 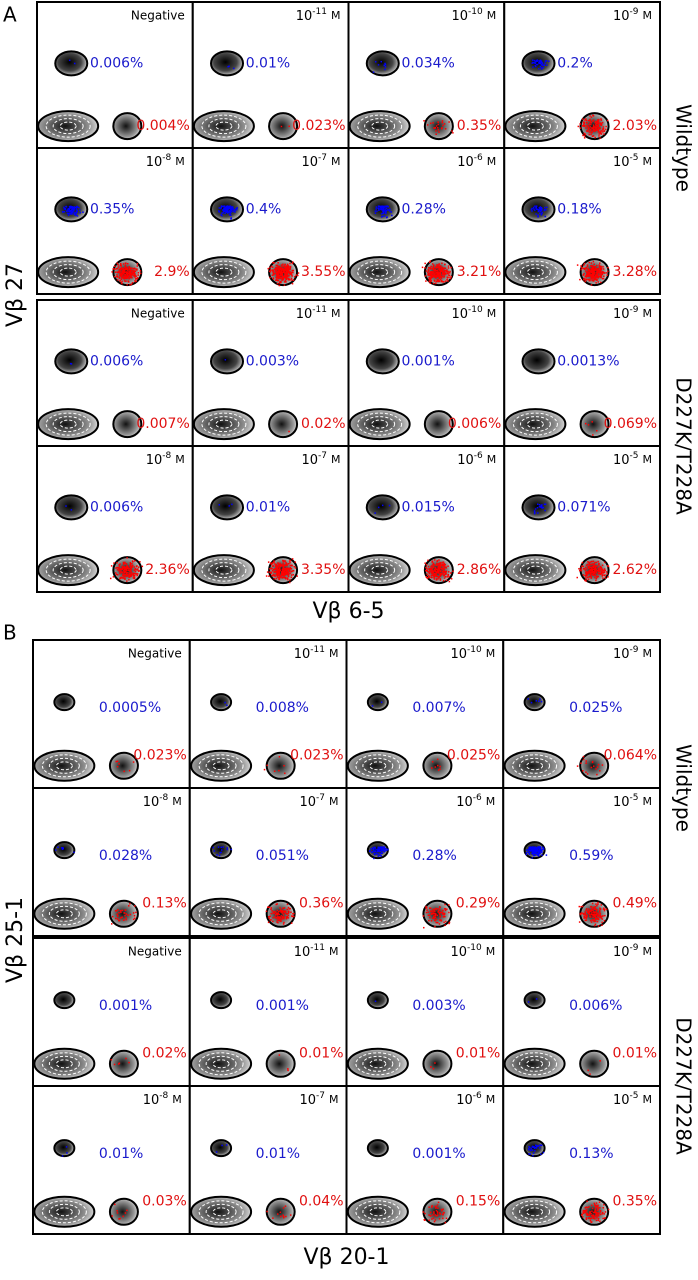 What do you see at coordinates (151, 802) in the screenshot?
I see `concentration-base: 10` at bounding box center [151, 802].